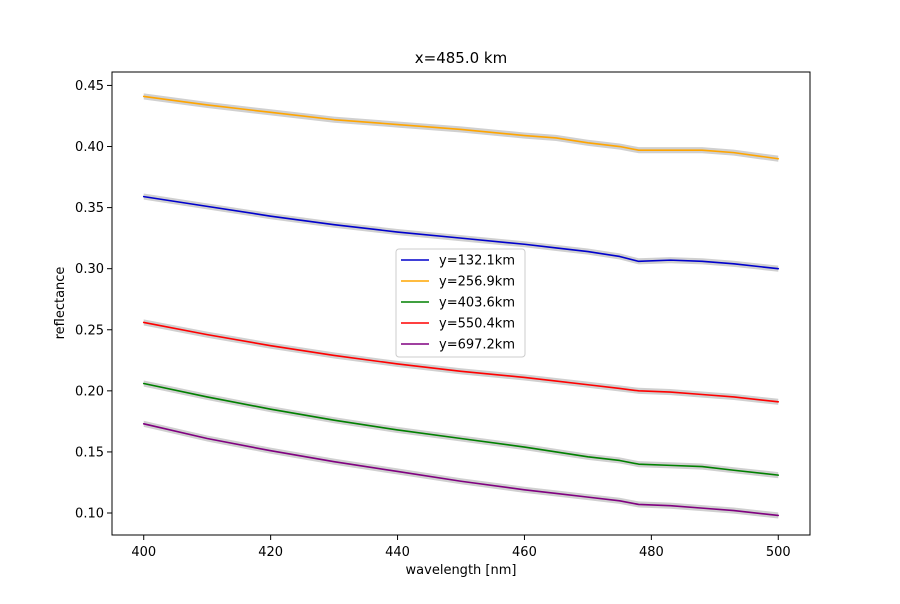 The height and width of the screenshot is (604, 900). I want to click on y-tick-label: 0.35, so click(89, 208).